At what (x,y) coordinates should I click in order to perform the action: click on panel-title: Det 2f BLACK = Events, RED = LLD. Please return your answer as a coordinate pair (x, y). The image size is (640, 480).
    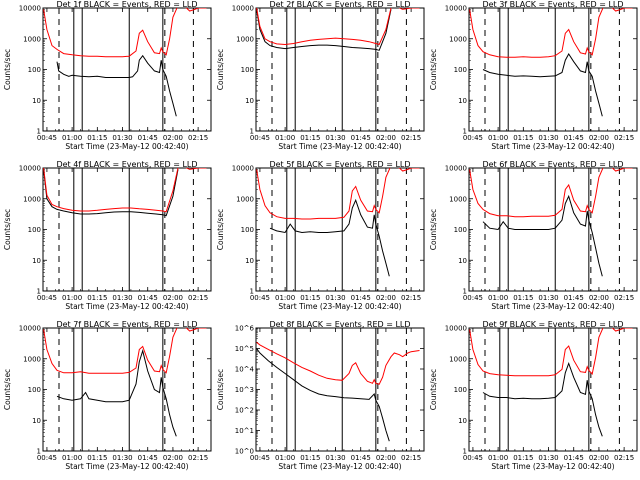
    Looking at the image, I should click on (339, 4).